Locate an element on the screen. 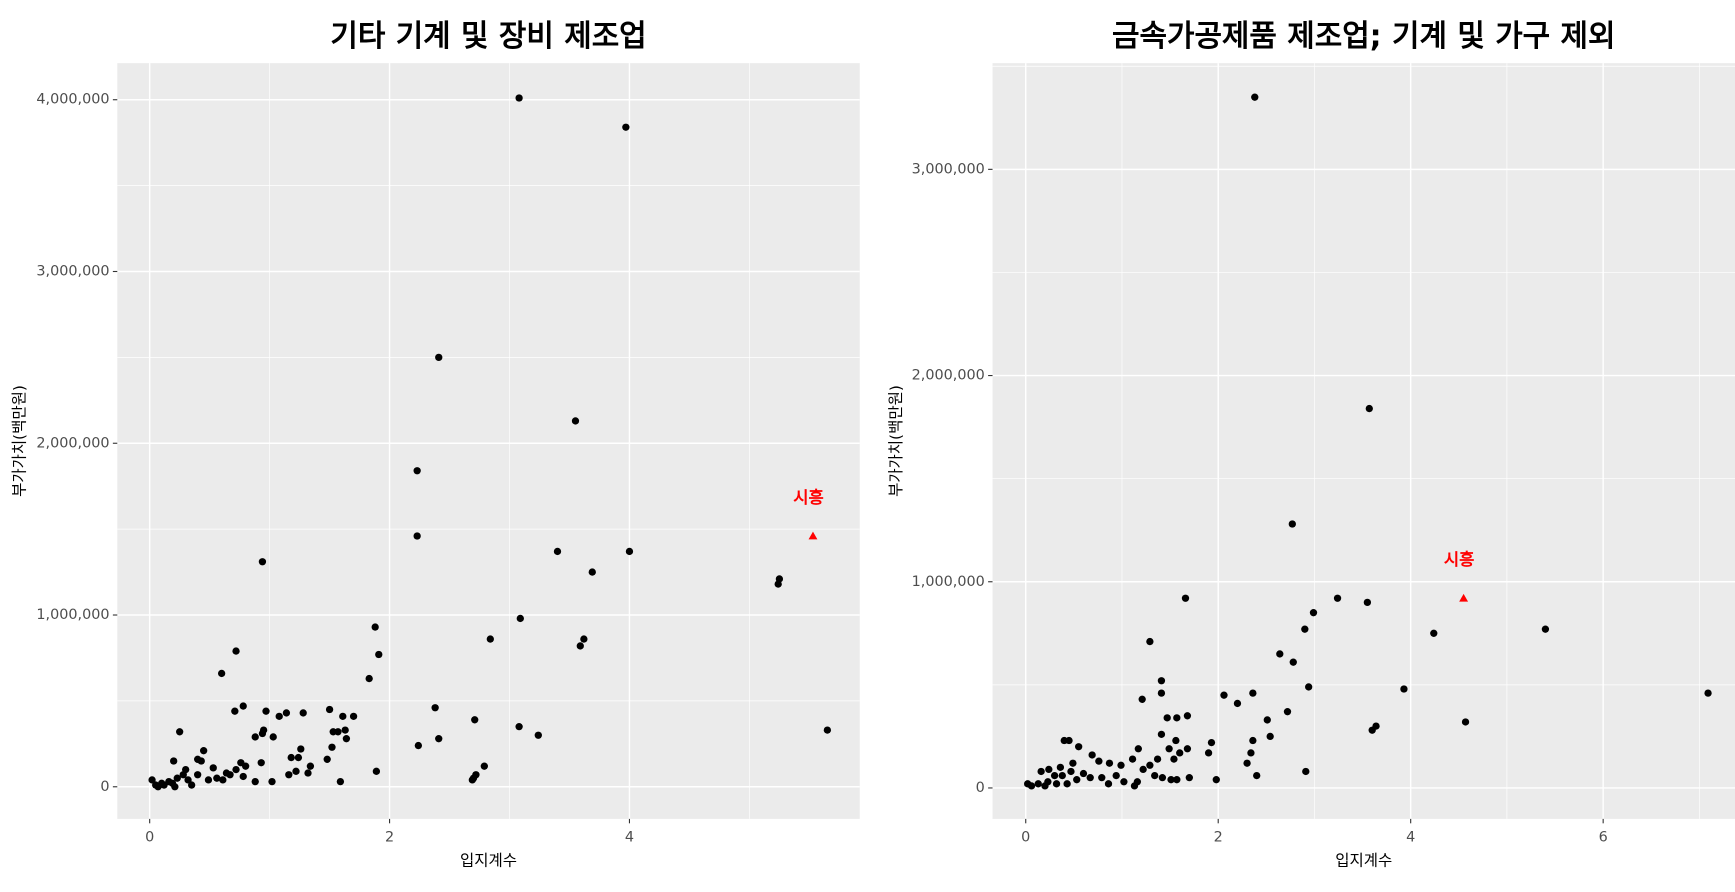  annotation-label: 시흥 is located at coordinates (808, 497).